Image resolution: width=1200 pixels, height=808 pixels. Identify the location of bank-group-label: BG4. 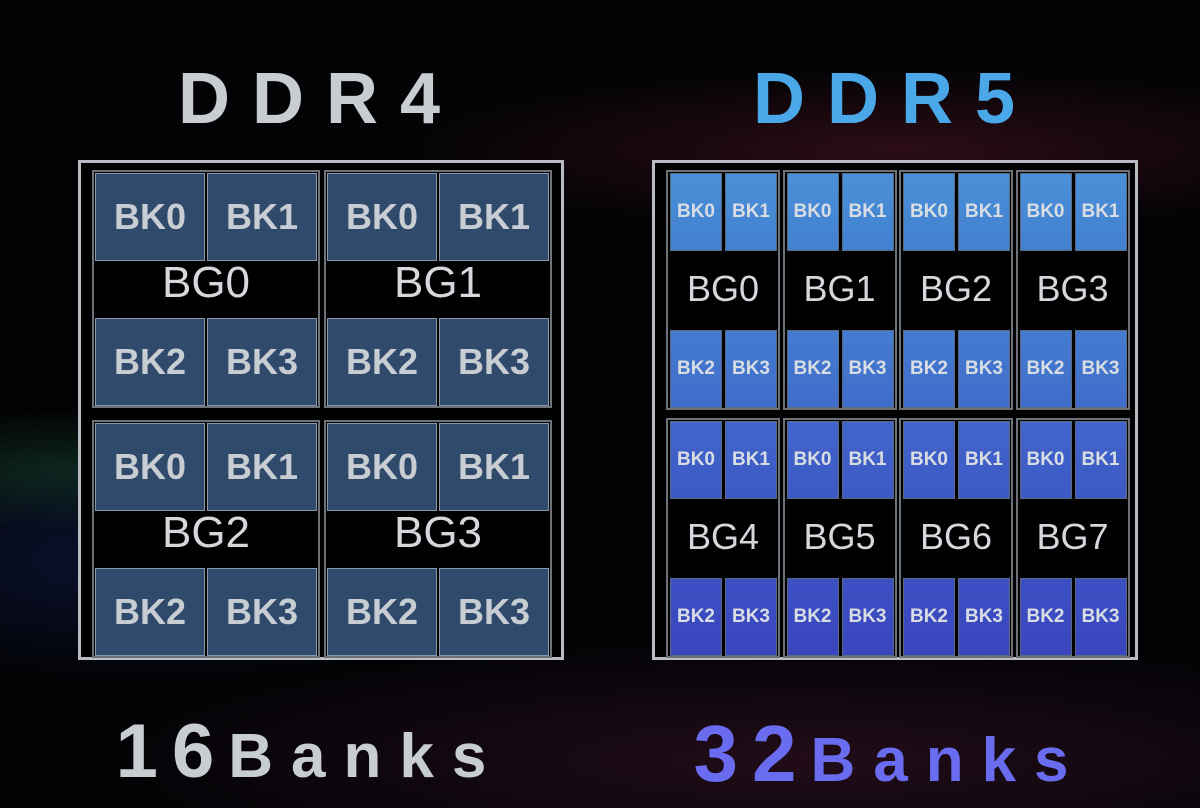
(723, 536).